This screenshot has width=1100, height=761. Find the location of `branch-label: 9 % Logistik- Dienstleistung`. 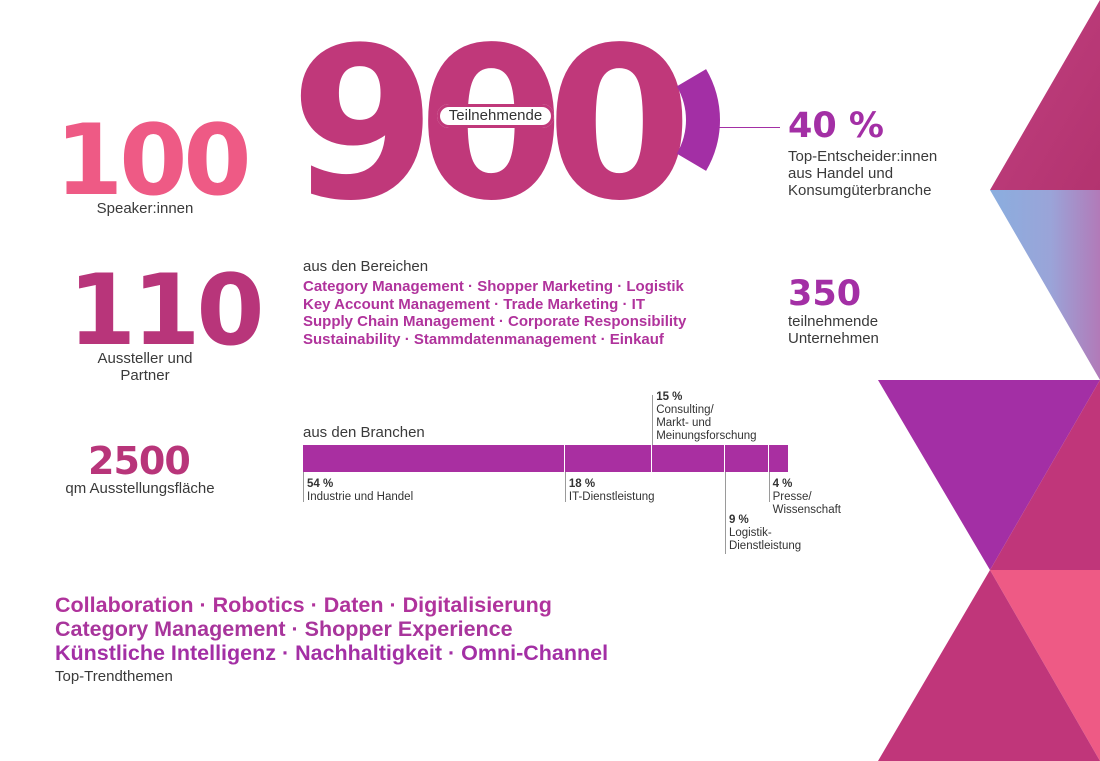

branch-label: 9 % Logistik- Dienstleistung is located at coordinates (765, 533).